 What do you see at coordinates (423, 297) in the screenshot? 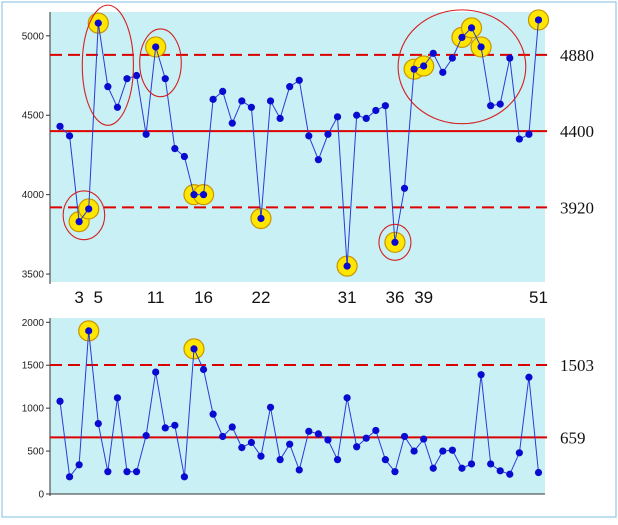
I see `x-annotation-label: 39` at bounding box center [423, 297].